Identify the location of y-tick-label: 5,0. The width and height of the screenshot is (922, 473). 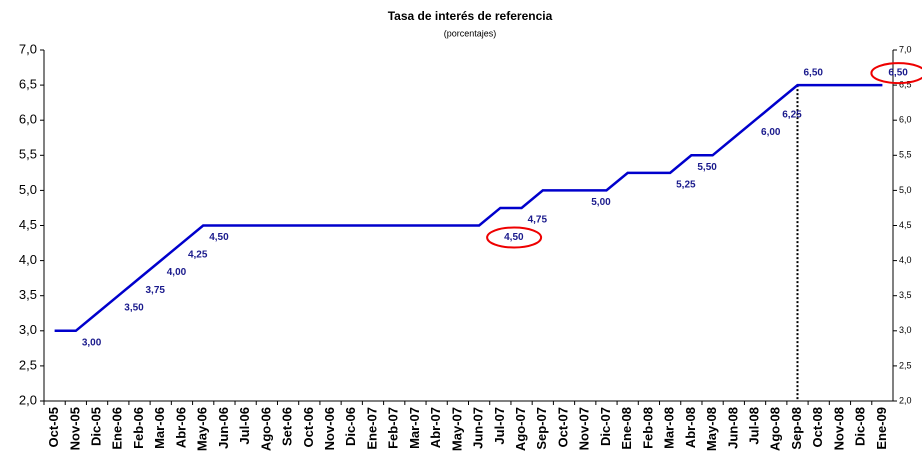
(28, 189).